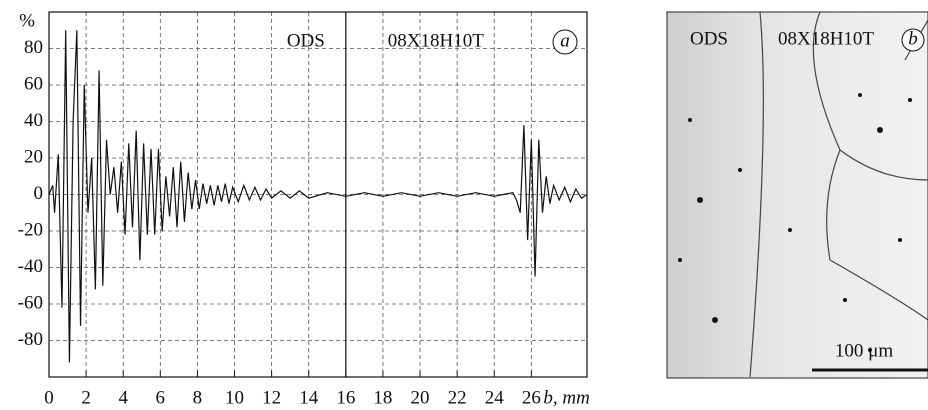 The width and height of the screenshot is (928, 410). Describe the element at coordinates (495, 397) in the screenshot. I see `x-tick-label: 24` at that location.